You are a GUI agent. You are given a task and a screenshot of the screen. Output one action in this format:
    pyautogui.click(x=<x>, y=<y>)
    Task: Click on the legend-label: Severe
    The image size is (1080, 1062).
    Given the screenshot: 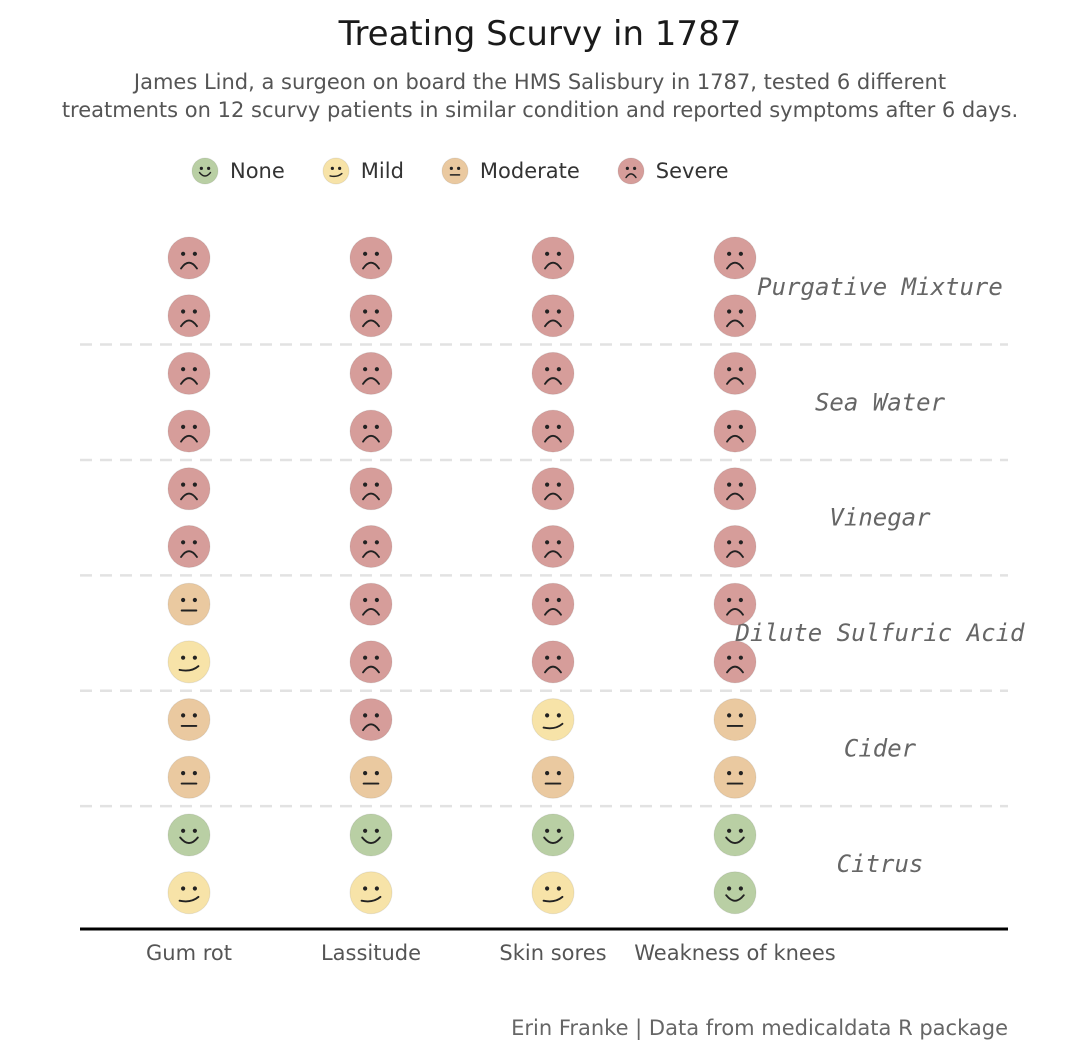 What is the action you would take?
    pyautogui.click(x=692, y=171)
    